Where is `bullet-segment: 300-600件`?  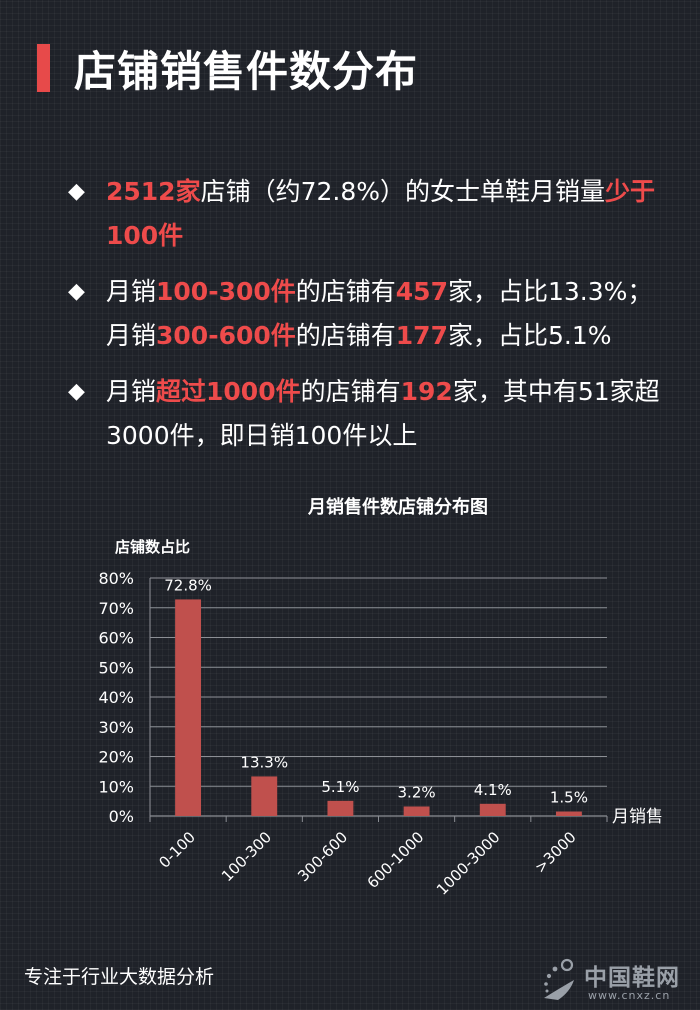
bullet-segment: 300-600件 is located at coordinates (226, 335).